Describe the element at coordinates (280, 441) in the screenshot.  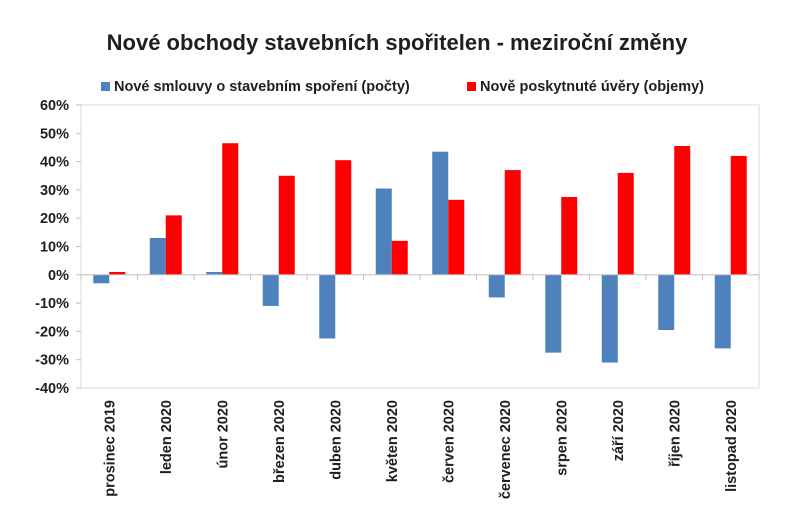
I see `x-tick-label: březen 2020` at that location.